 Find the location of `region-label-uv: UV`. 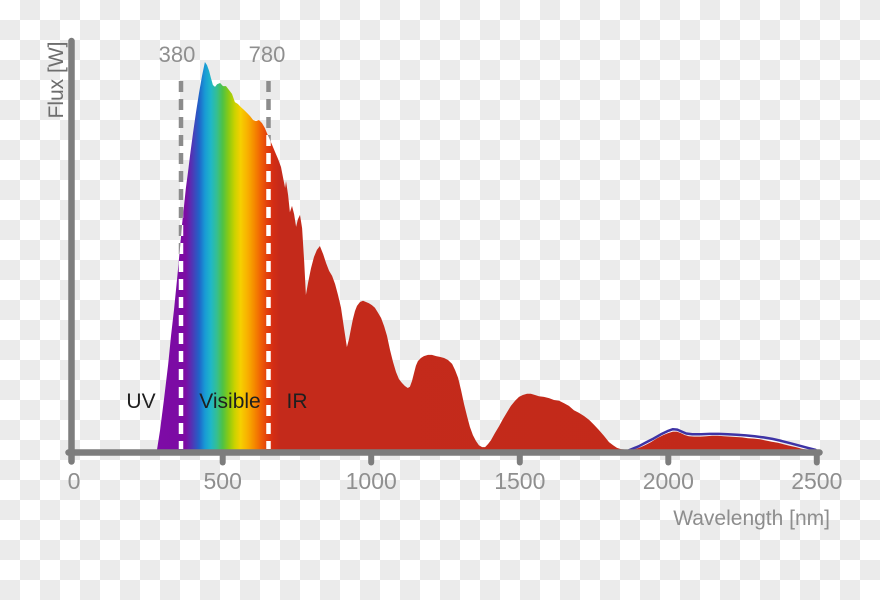

region-label-uv: UV is located at coordinates (140, 401).